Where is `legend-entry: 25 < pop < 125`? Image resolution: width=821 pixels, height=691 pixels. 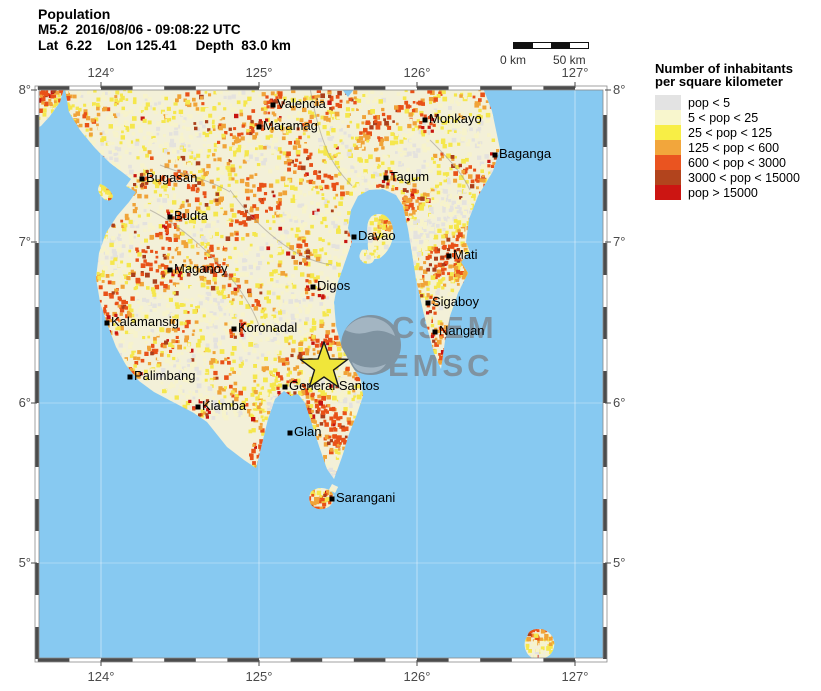
legend-entry: 25 < pop < 125 is located at coordinates (727, 132).